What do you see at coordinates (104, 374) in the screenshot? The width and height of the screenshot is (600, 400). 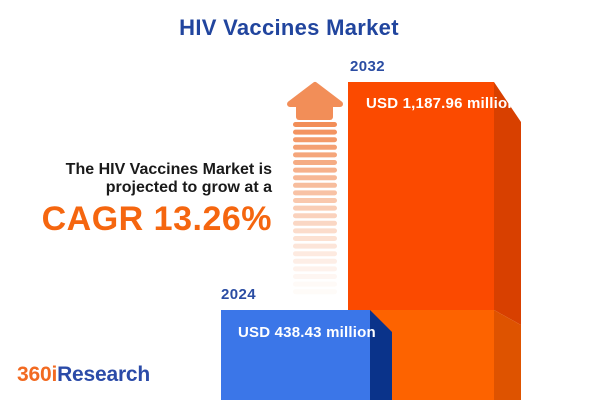 I see `logo-research: Research` at bounding box center [104, 374].